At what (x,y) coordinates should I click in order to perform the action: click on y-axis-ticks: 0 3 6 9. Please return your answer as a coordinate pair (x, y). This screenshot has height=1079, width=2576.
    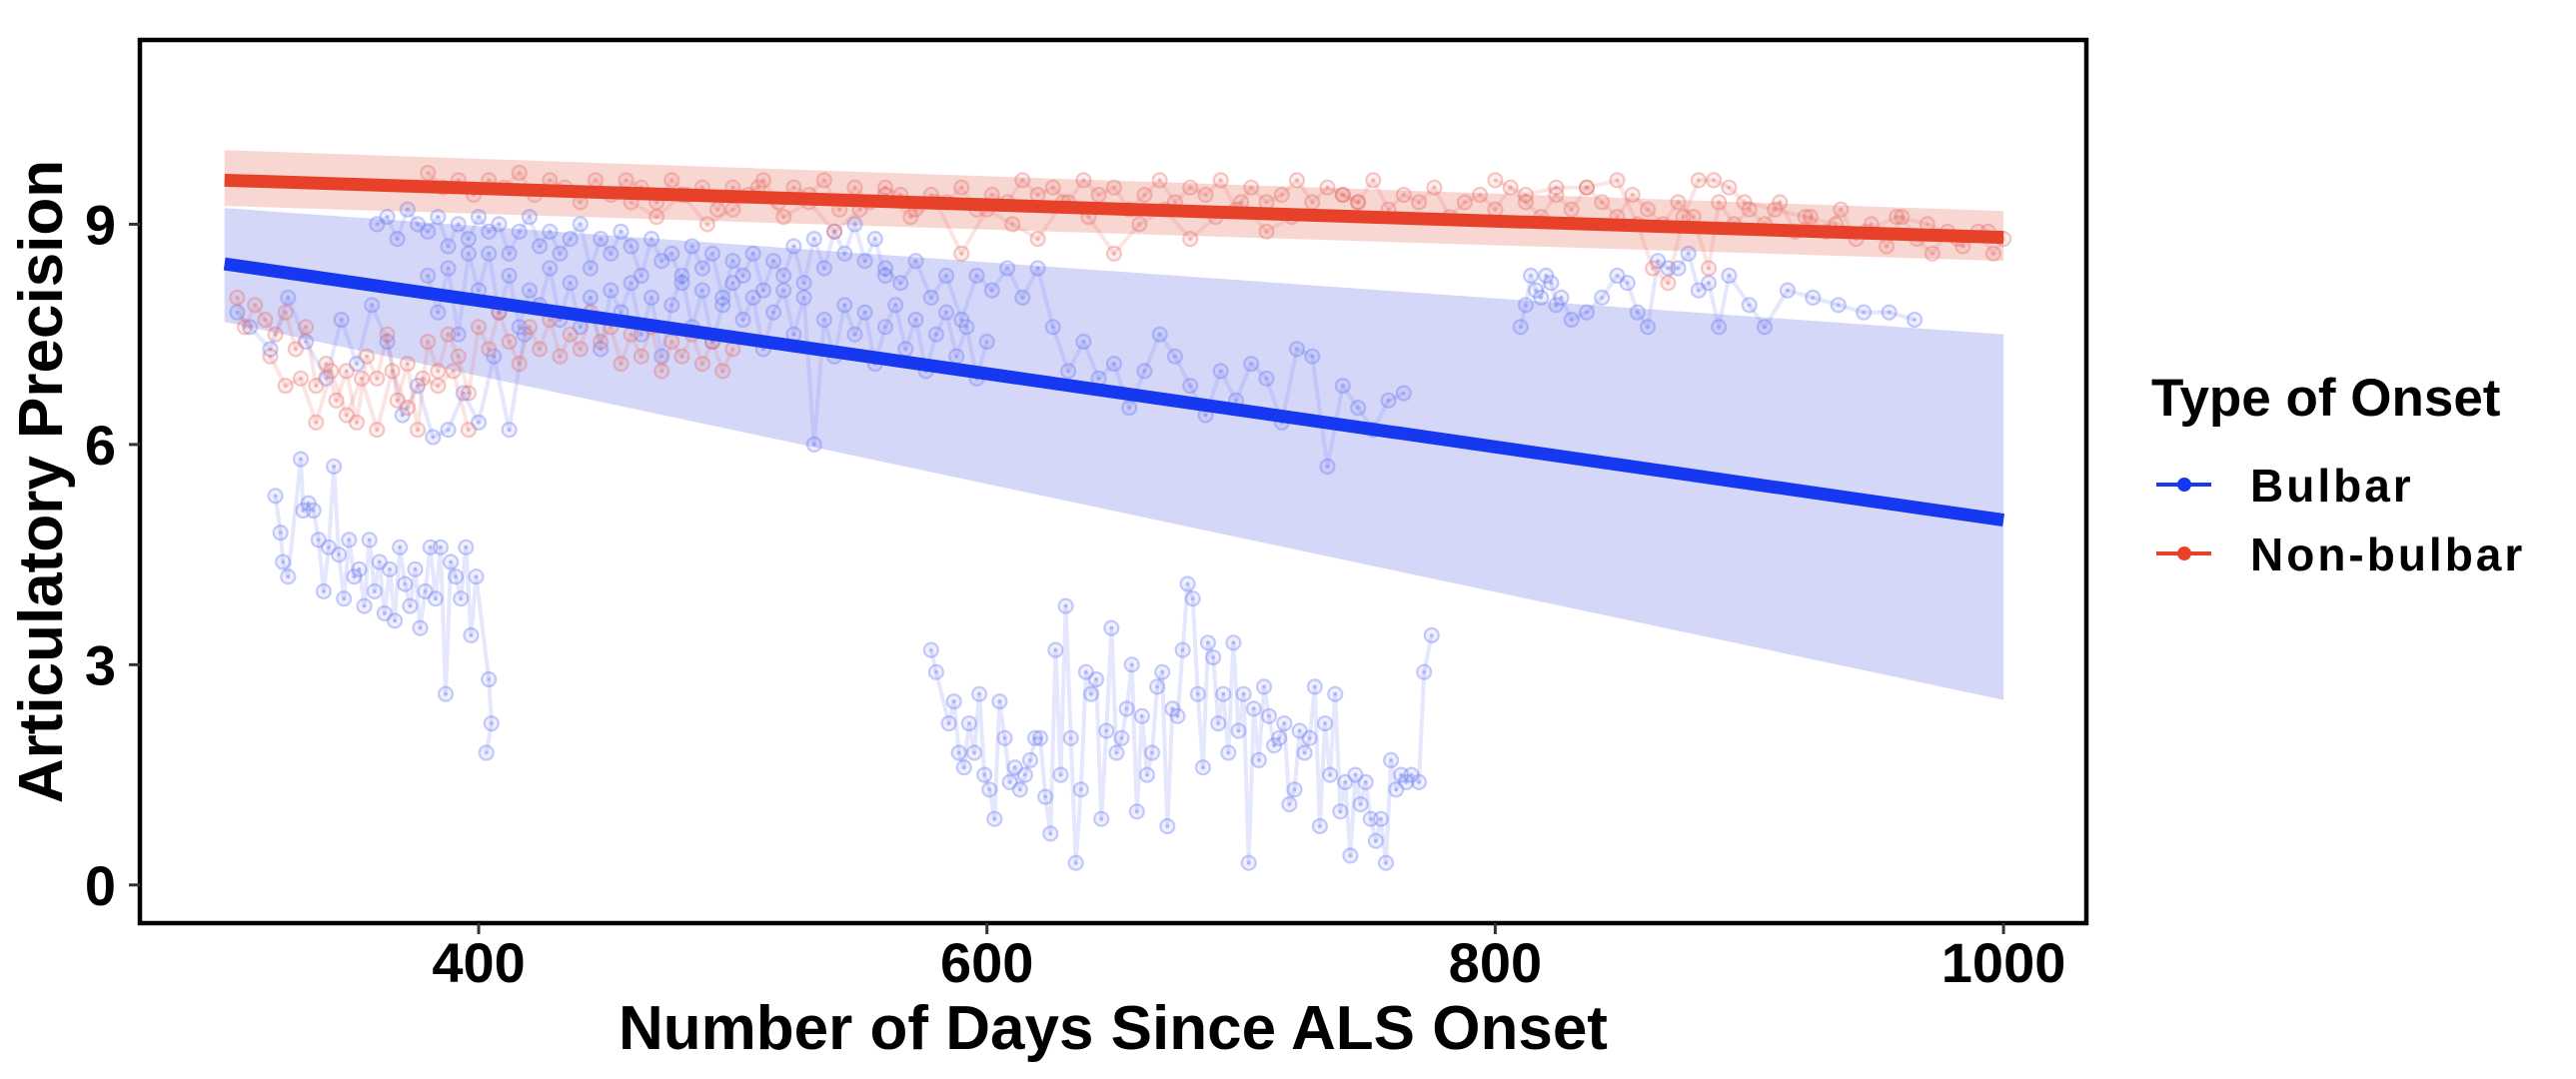
    Looking at the image, I should click on (112, 555).